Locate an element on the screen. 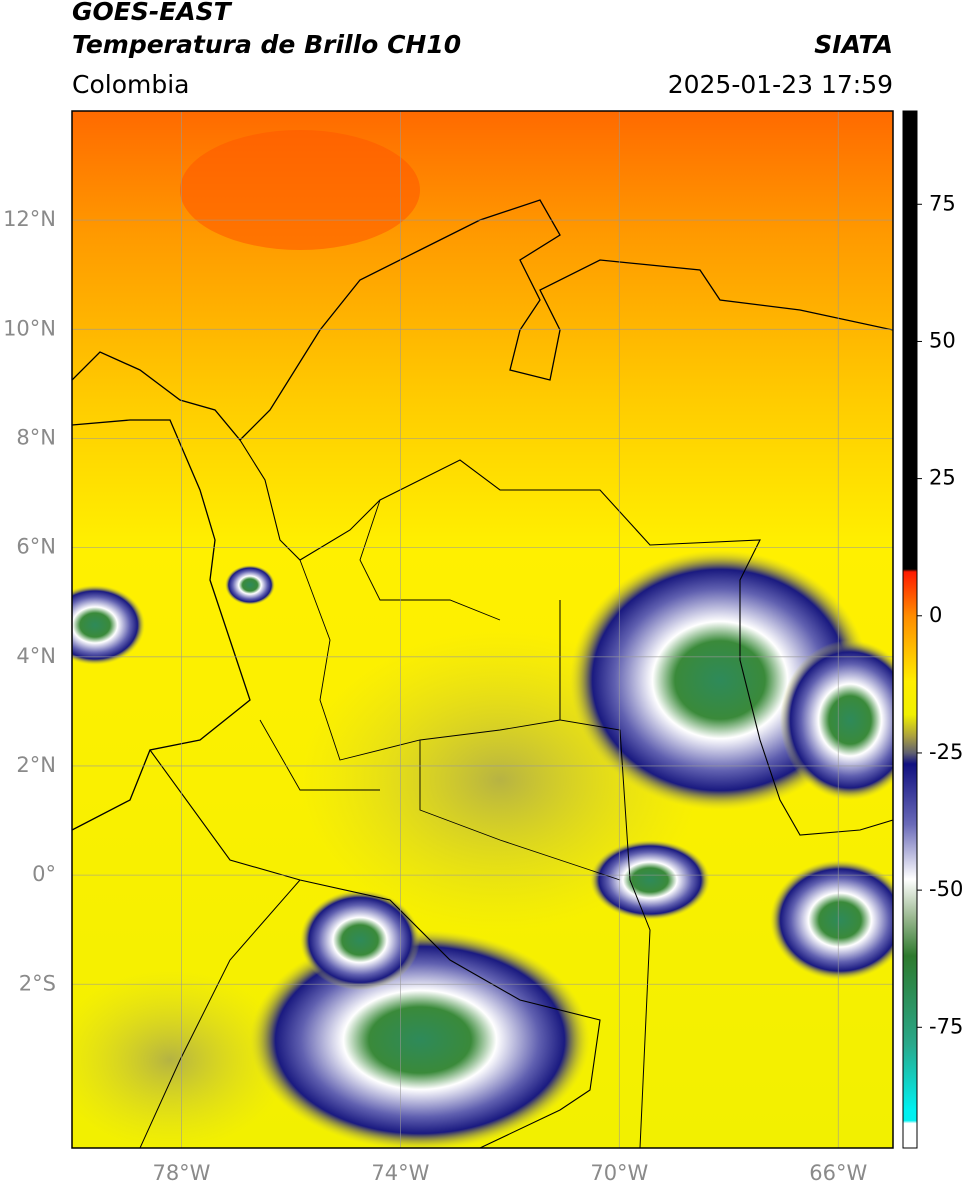 This screenshot has width=966, height=1190. colorbar-tick-label: 50 is located at coordinates (942, 340).